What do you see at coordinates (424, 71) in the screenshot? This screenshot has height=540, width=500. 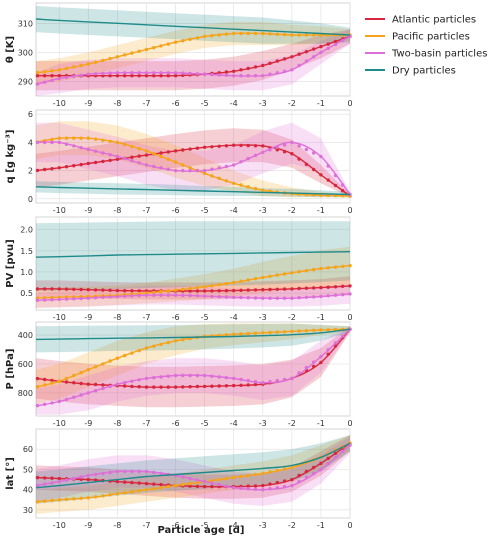 I see `legend-label: Dry particles` at bounding box center [424, 71].